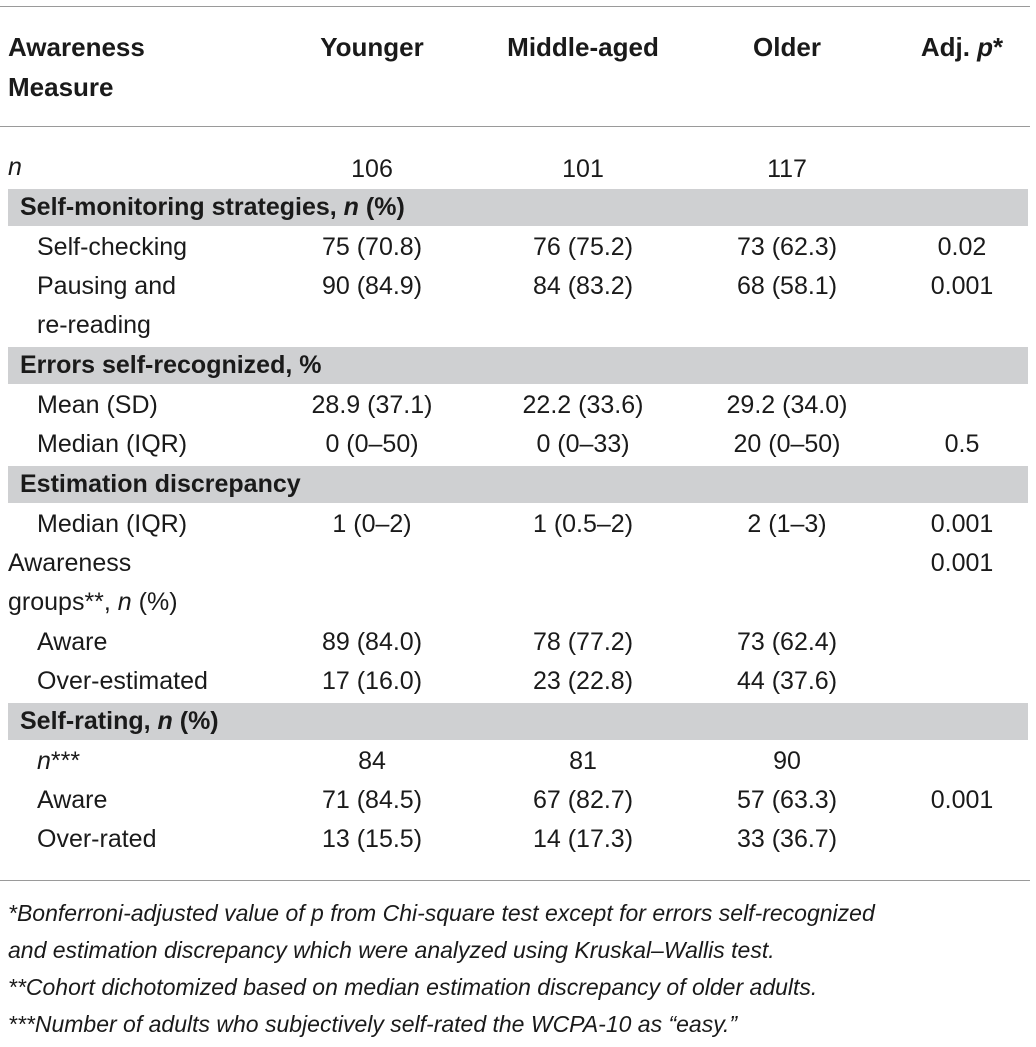  What do you see at coordinates (787, 524) in the screenshot?
I see `cell-older: 2 (1–3)` at bounding box center [787, 524].